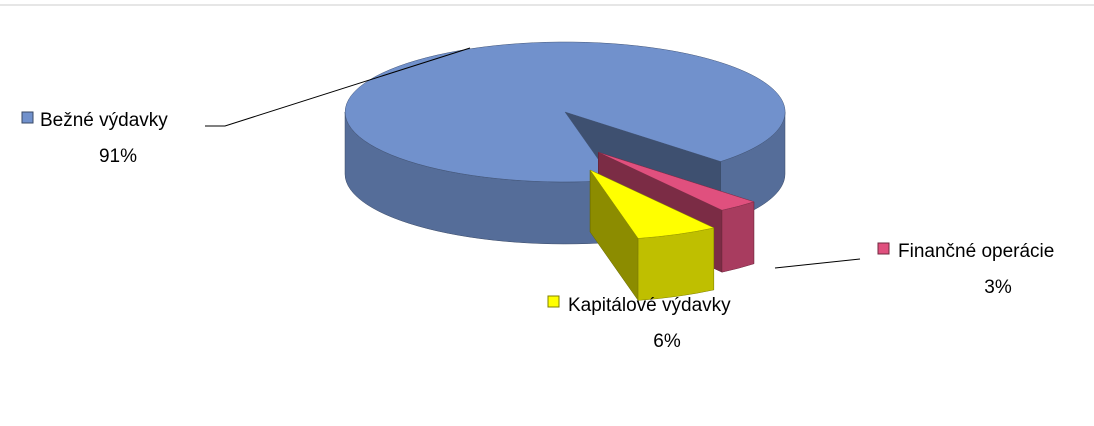  Describe the element at coordinates (118, 156) in the screenshot. I see `label-value: 91%` at that location.